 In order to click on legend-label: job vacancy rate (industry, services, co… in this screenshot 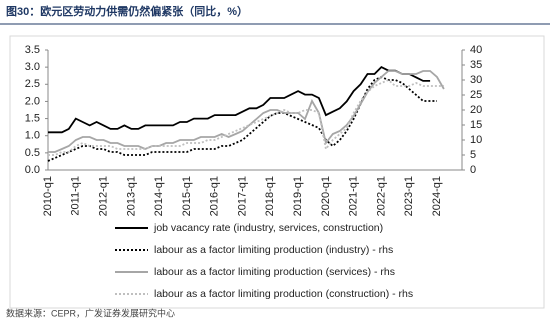, I will do `click(268, 228)`.